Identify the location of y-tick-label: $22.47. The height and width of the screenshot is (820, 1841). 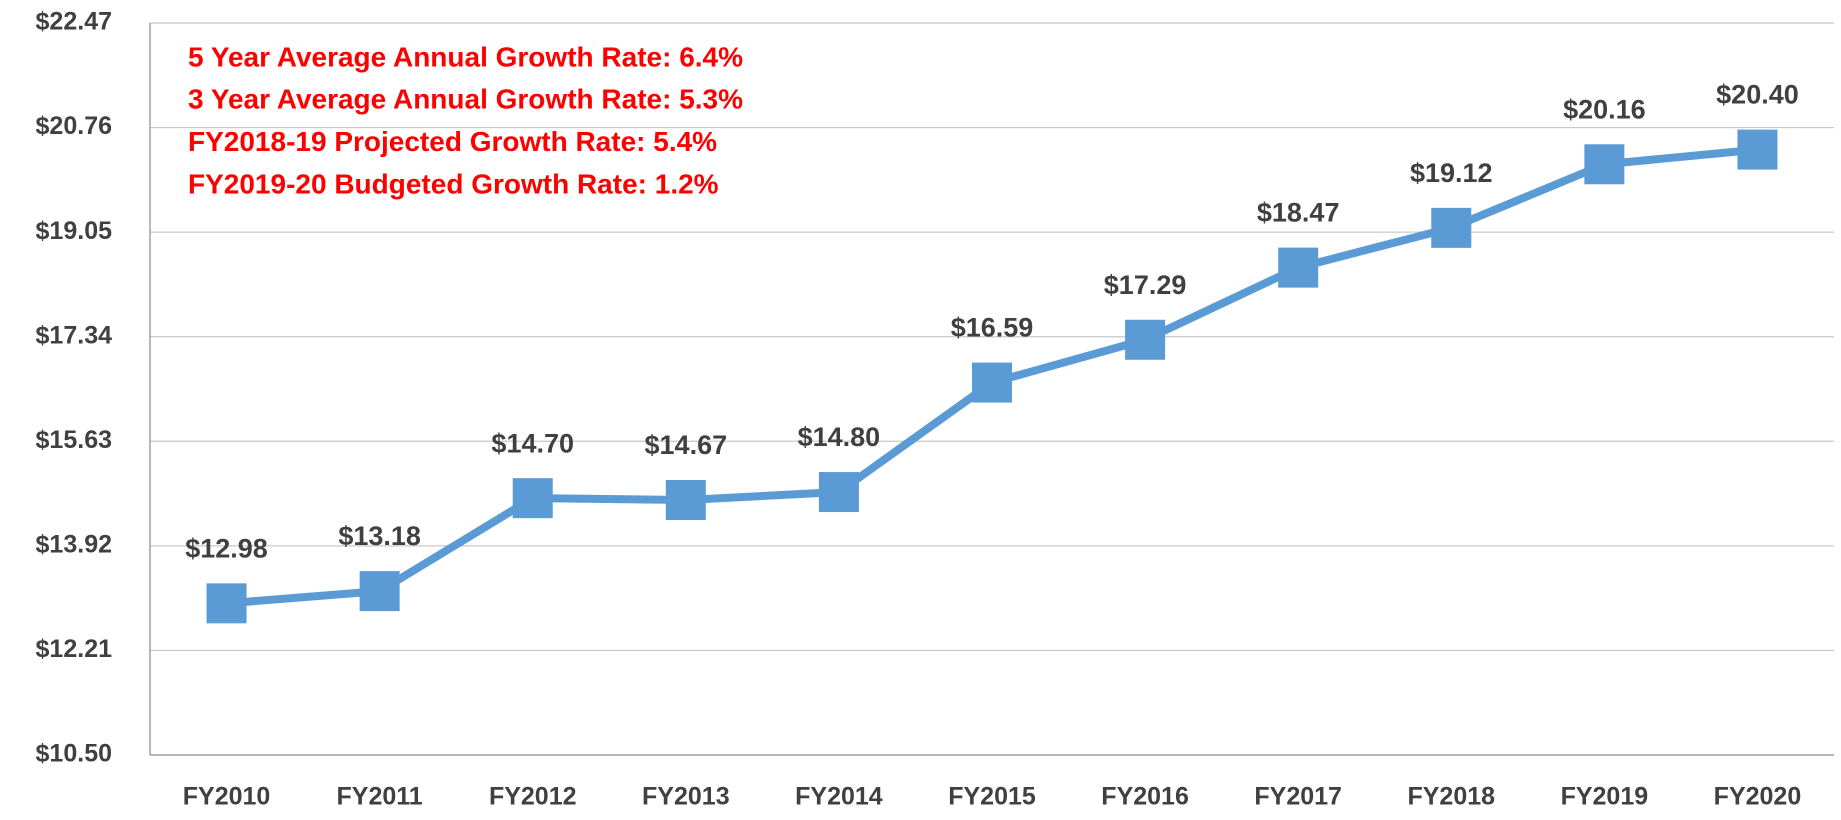
(74, 22).